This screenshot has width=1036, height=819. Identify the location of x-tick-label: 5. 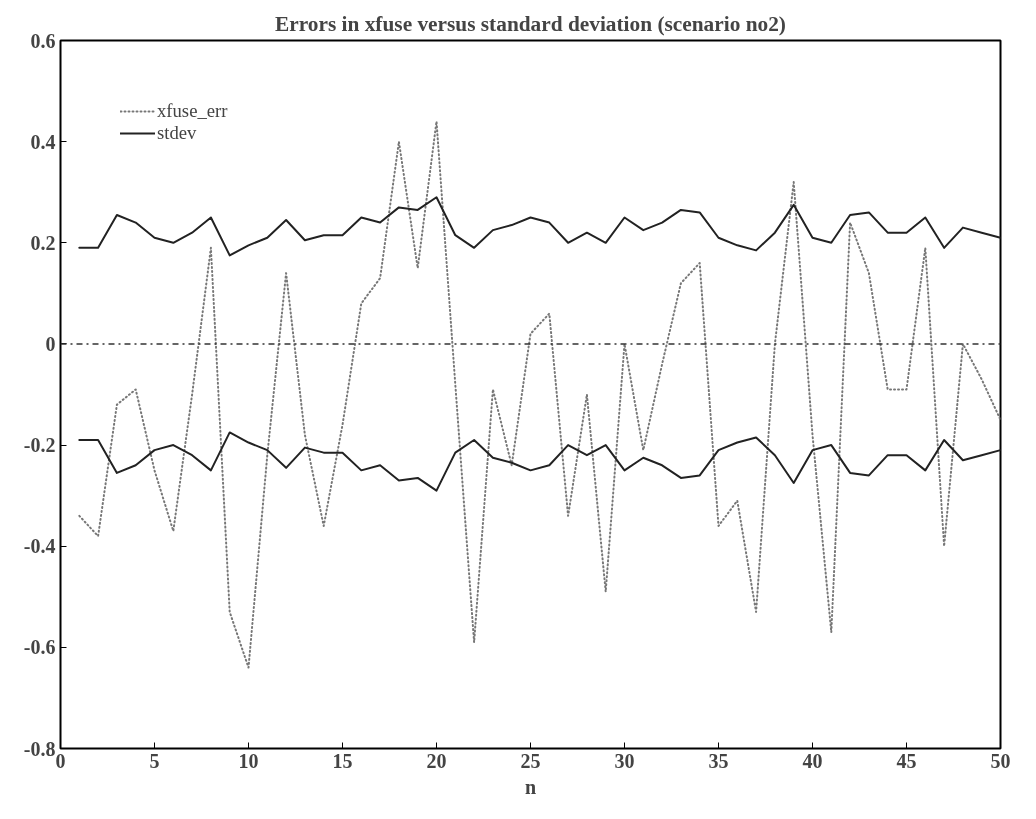
(154, 760).